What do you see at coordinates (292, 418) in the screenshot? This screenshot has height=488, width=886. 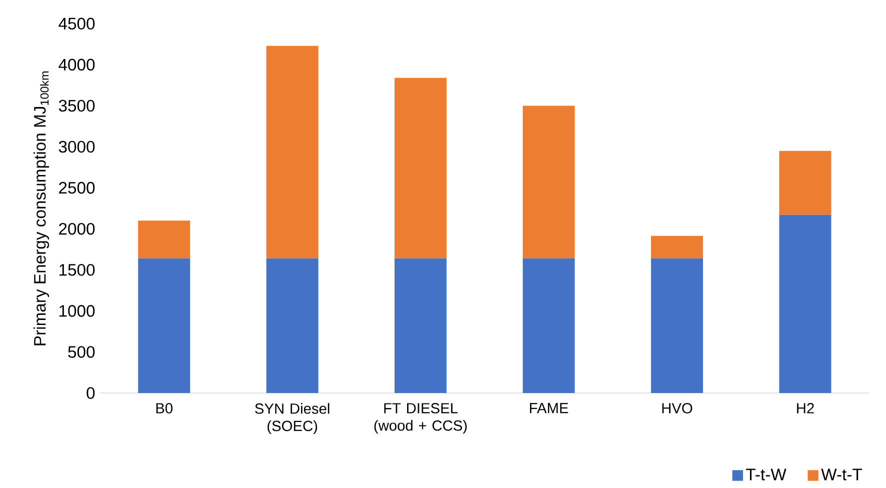 I see `x-tick-label: SYN Diesel (SOEC)` at bounding box center [292, 418].